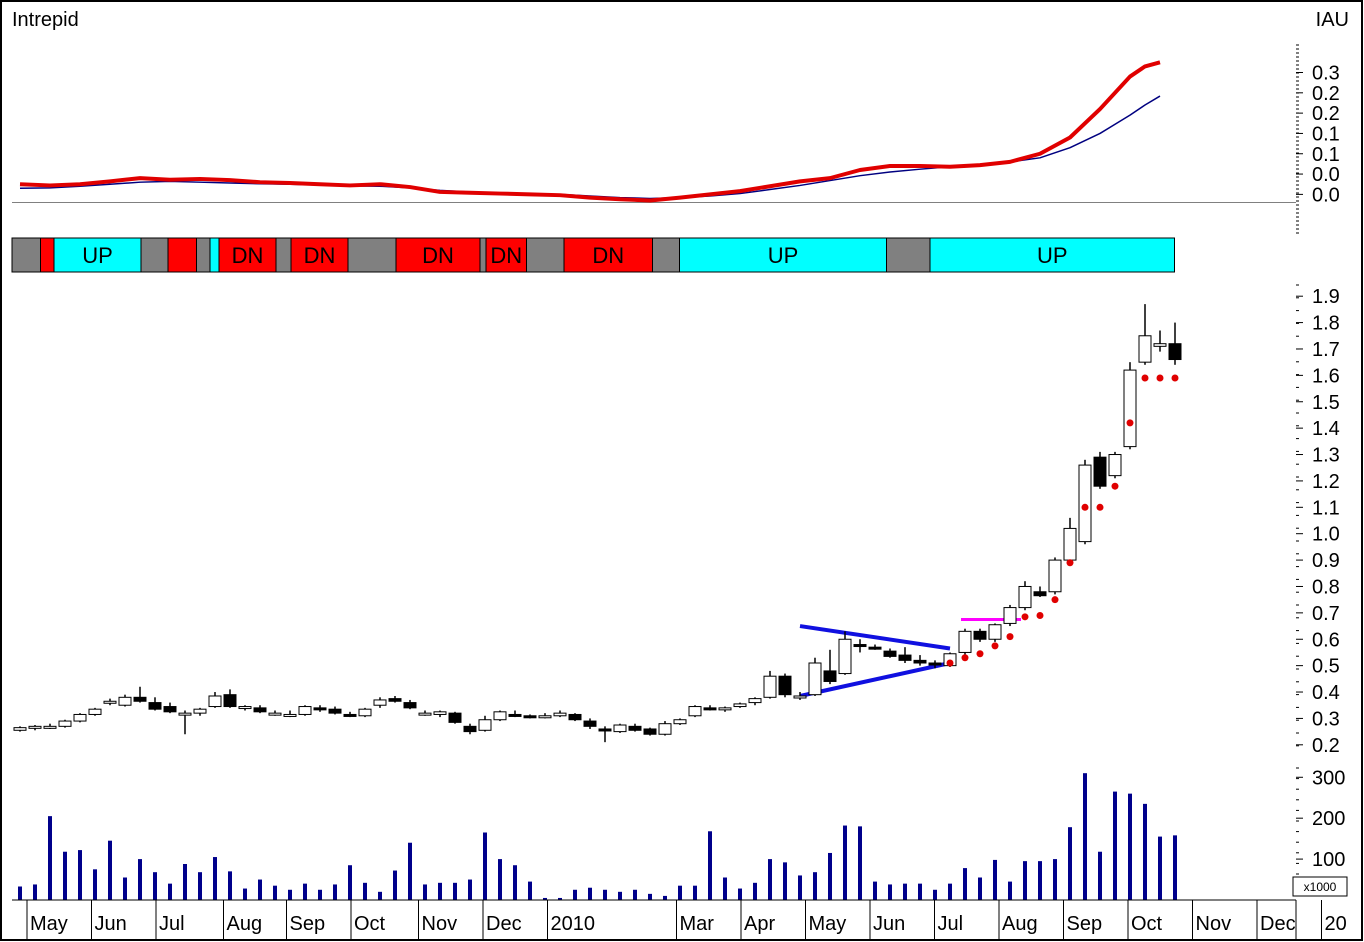 Image resolution: width=1364 pixels, height=942 pixels. What do you see at coordinates (1326, 640) in the screenshot?
I see `price-axis-tick-label: 0.6` at bounding box center [1326, 640].